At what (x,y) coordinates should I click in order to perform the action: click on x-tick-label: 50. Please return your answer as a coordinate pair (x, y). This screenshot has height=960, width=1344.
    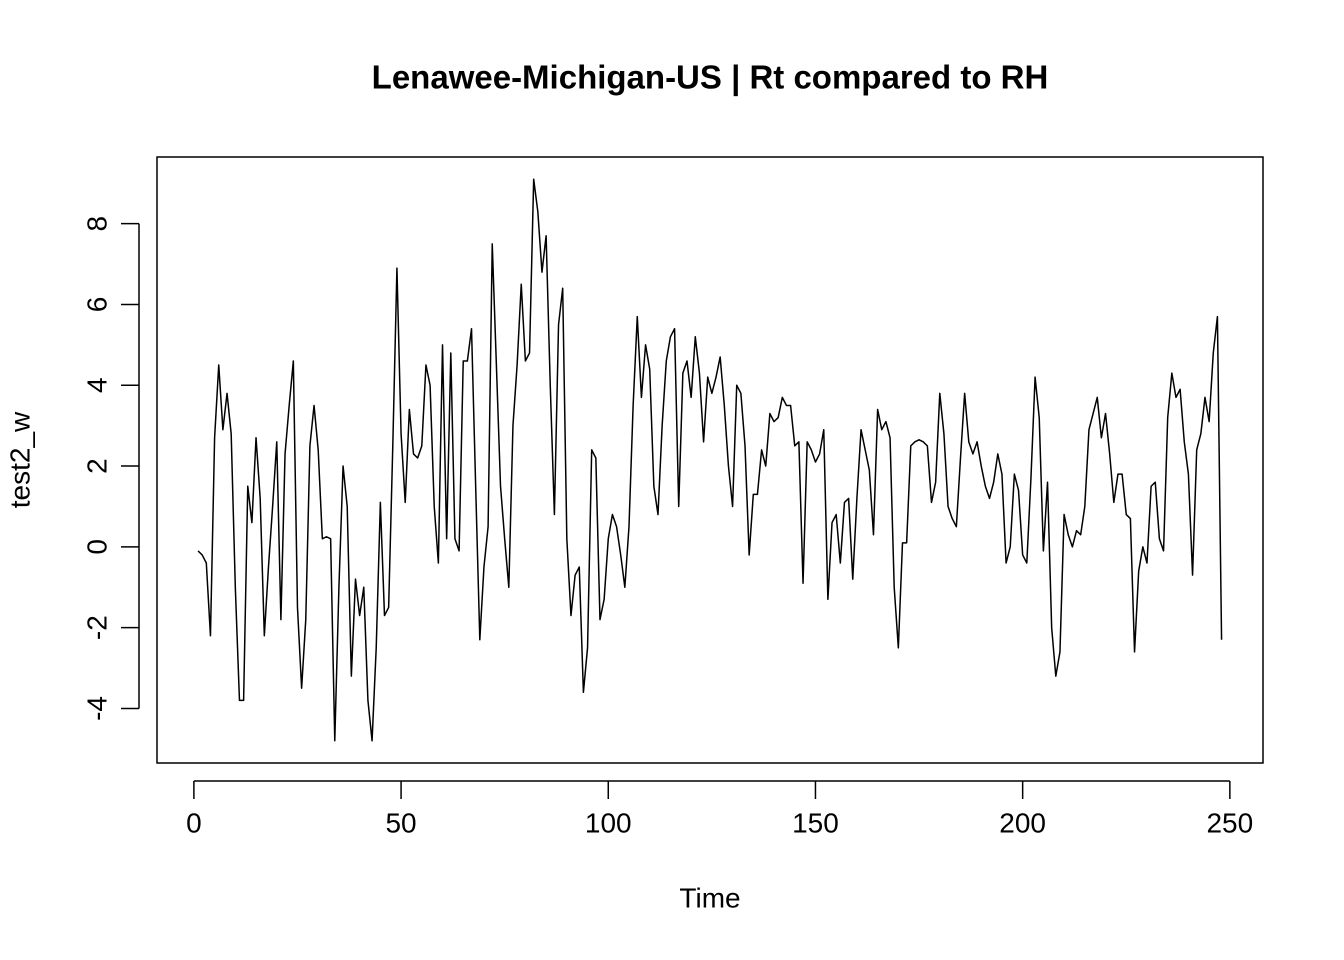
    Looking at the image, I should click on (400, 822).